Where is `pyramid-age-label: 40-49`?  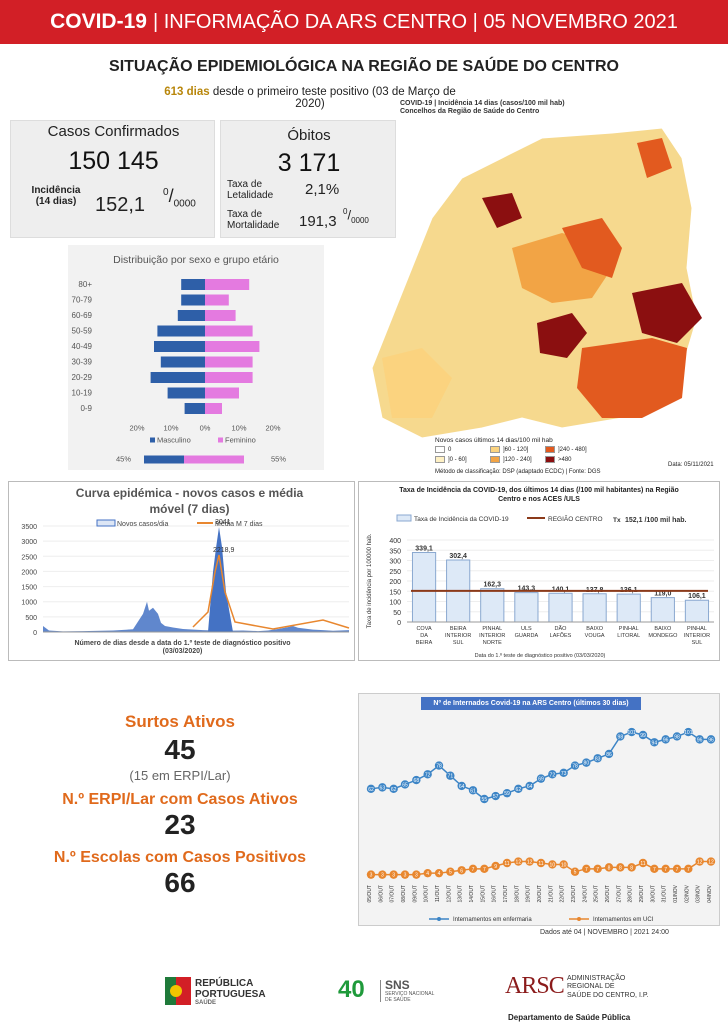
pyramid-age-label: 40-49 is located at coordinates (82, 346).